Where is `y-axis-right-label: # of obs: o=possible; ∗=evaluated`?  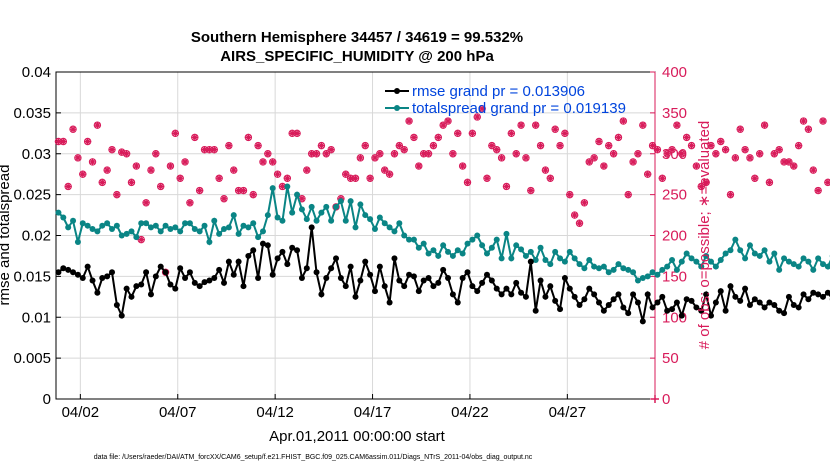 y-axis-right-label: # of obs: o=possible; ∗=evaluated is located at coordinates (704, 235).